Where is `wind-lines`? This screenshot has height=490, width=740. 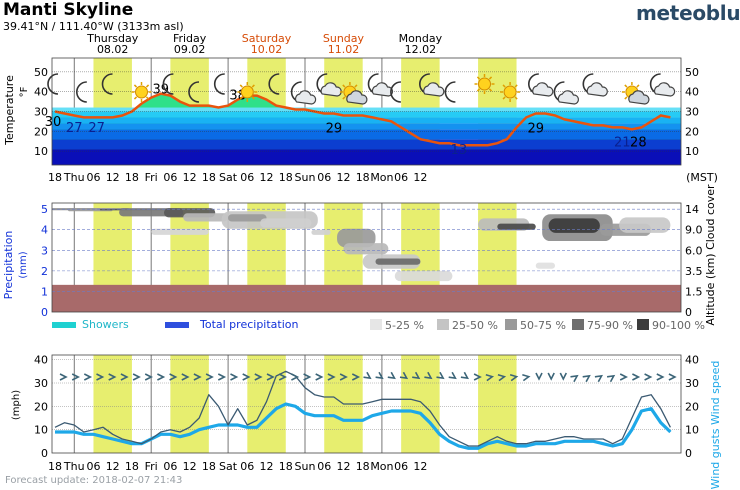 wind-lines is located at coordinates (363, 410).